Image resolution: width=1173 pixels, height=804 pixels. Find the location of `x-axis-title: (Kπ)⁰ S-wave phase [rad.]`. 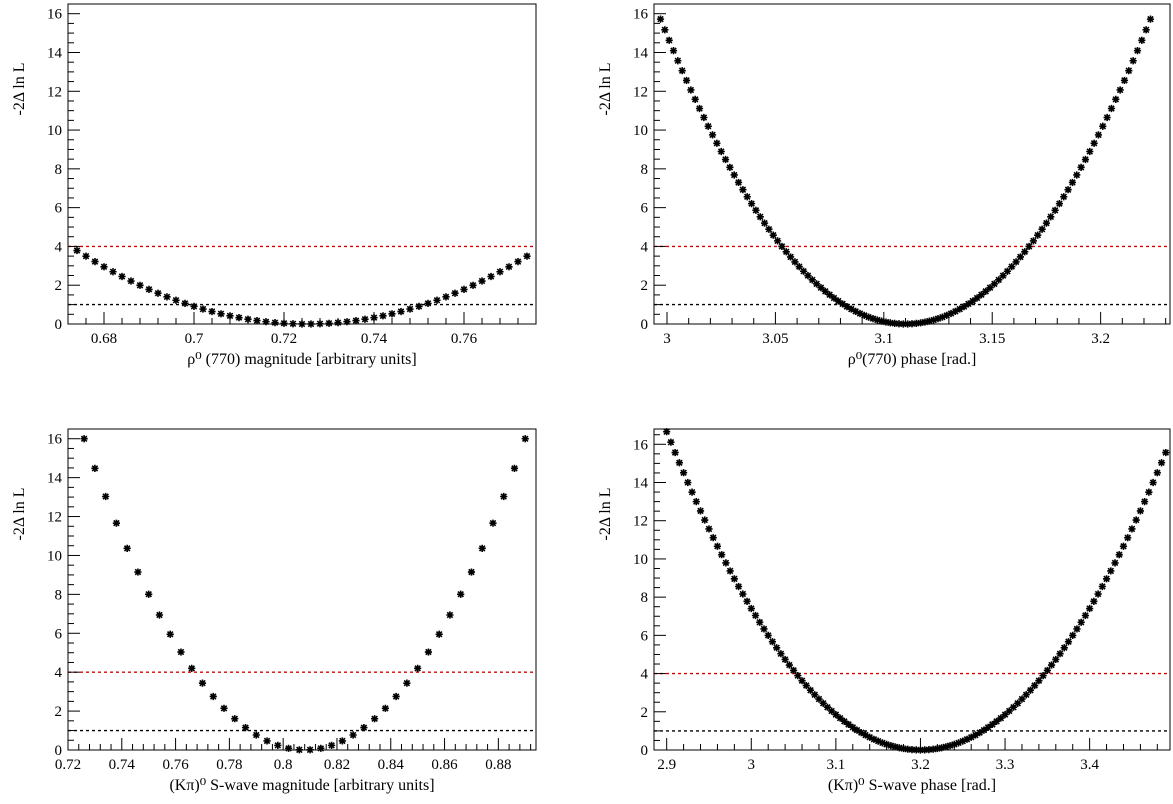

x-axis-title: (Kπ)⁰ S-wave phase [rad.] is located at coordinates (912, 785).